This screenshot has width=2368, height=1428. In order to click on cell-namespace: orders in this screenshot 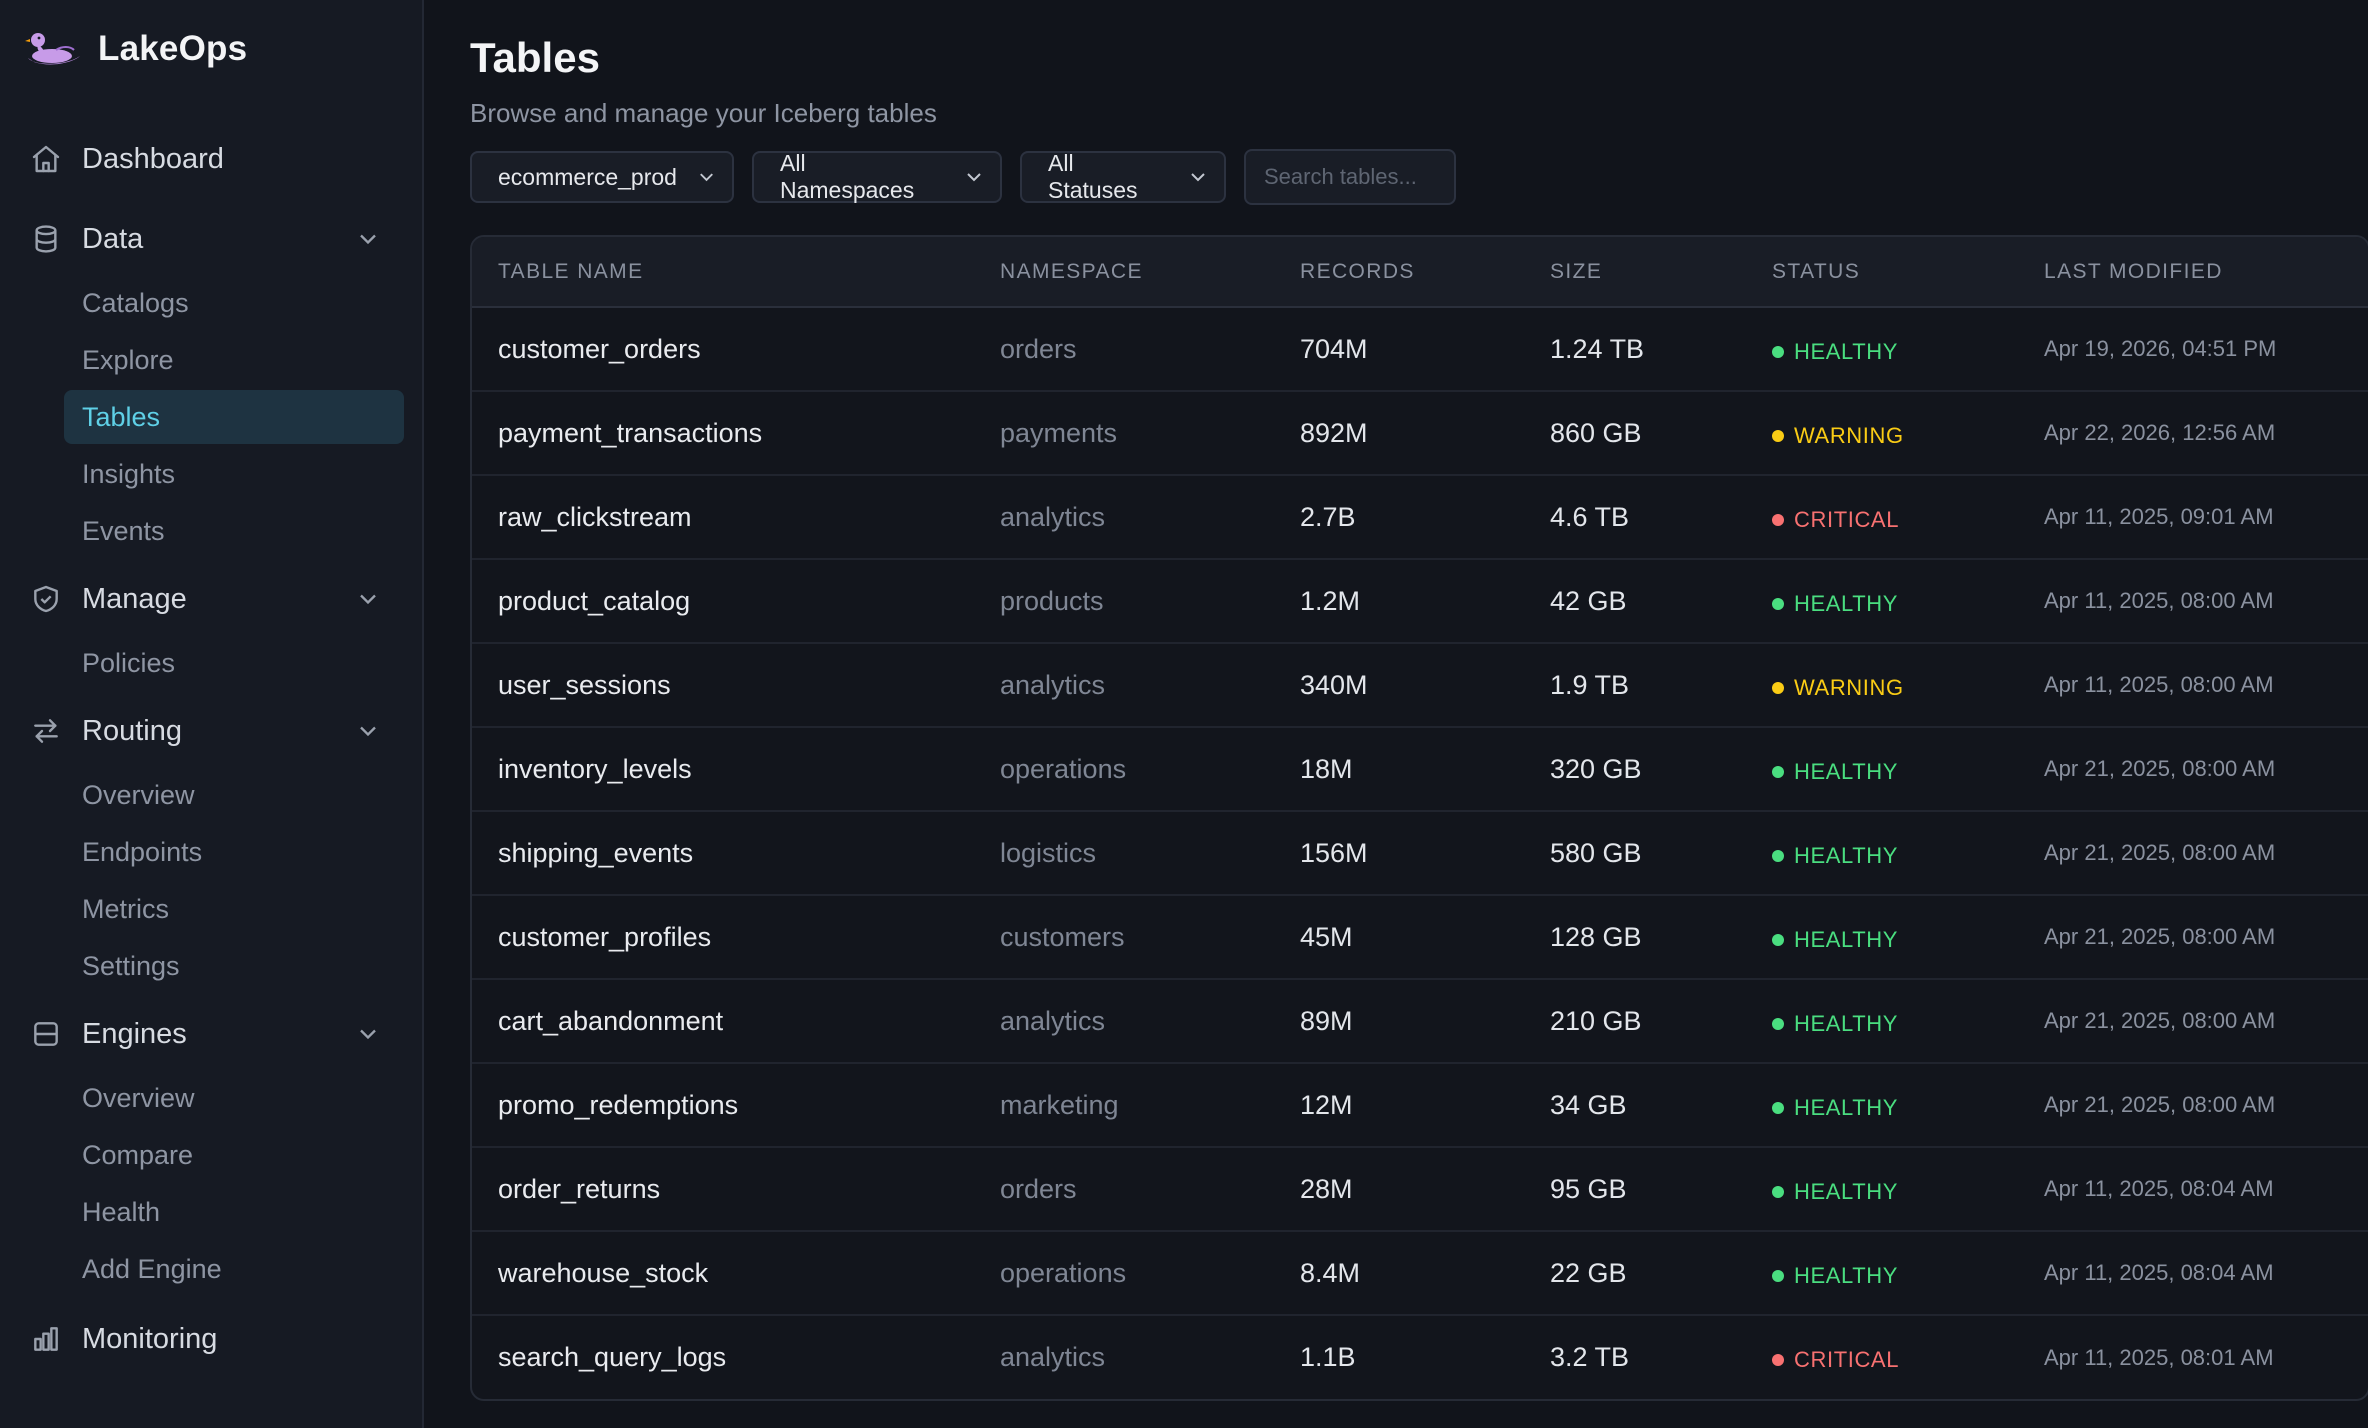, I will do `click(1038, 1188)`.